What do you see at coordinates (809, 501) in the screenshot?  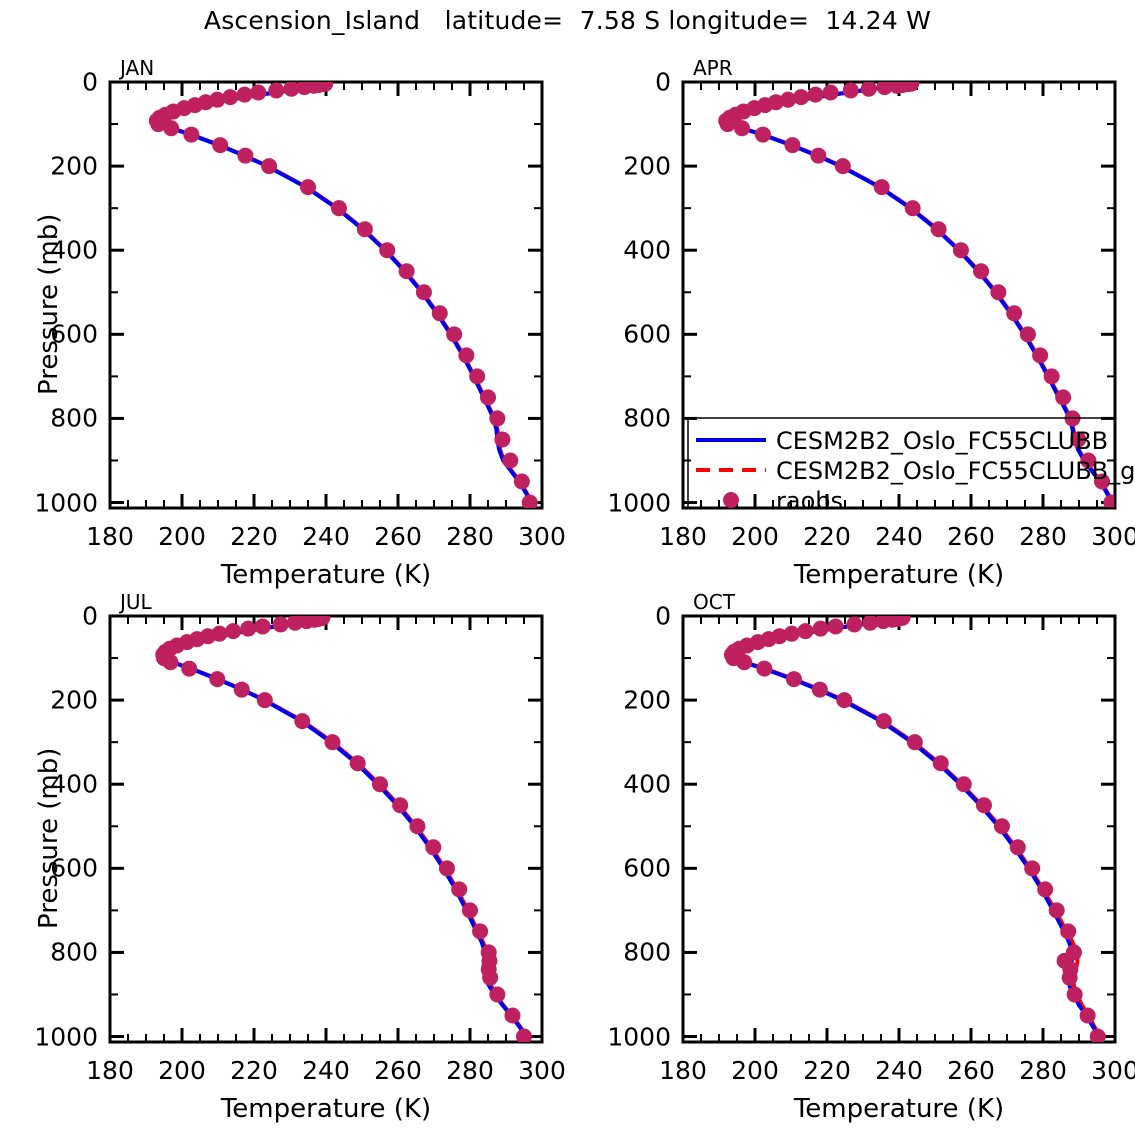 I see `legend-label: raobs` at bounding box center [809, 501].